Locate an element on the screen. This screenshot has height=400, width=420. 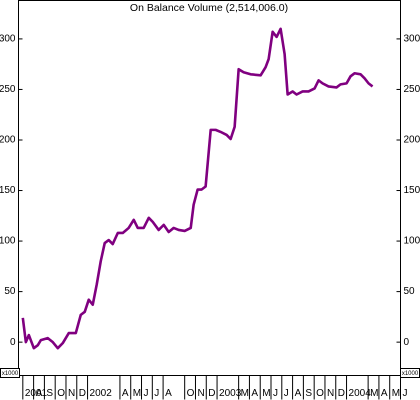
x-tick-label: 2002 is located at coordinates (101, 393).